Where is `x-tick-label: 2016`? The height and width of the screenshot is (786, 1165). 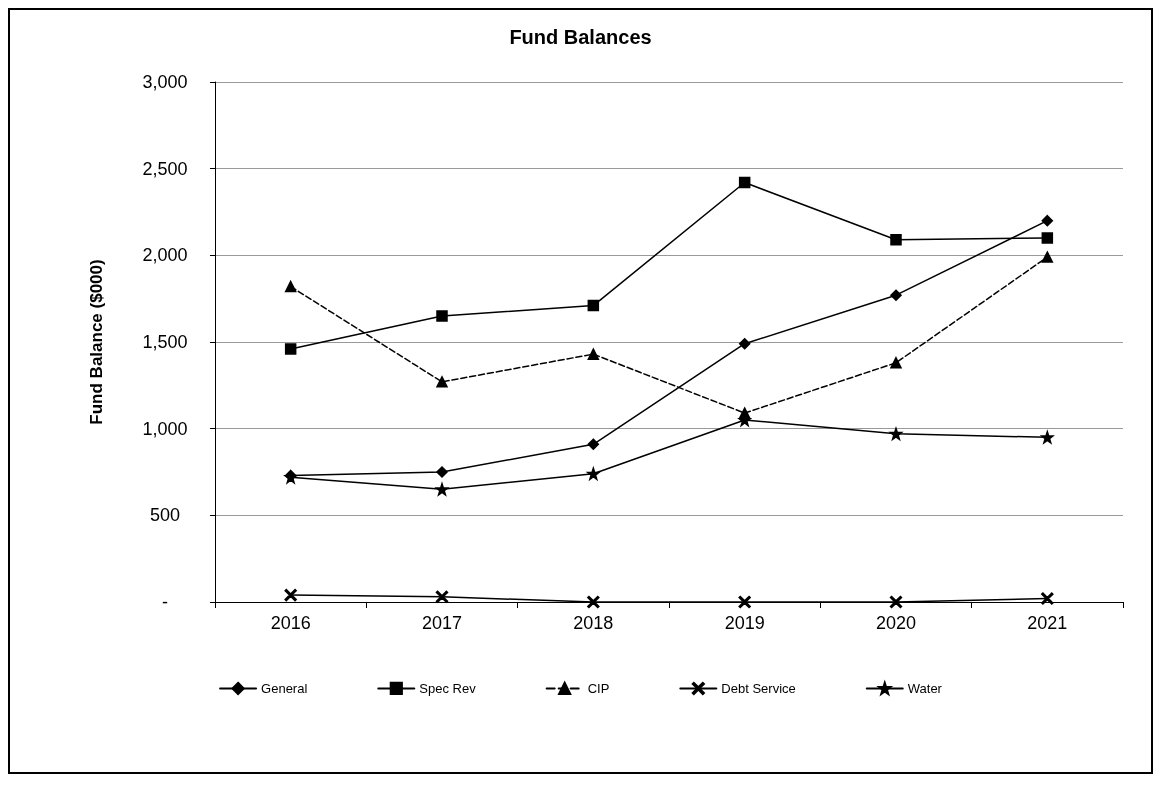
x-tick-label: 2016 is located at coordinates (290, 623).